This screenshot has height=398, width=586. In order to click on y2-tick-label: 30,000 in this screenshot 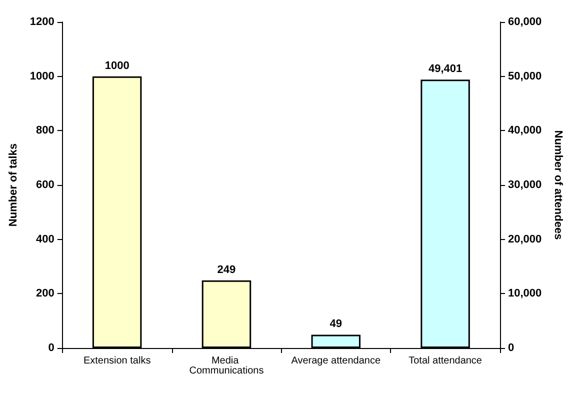, I will do `click(525, 185)`.